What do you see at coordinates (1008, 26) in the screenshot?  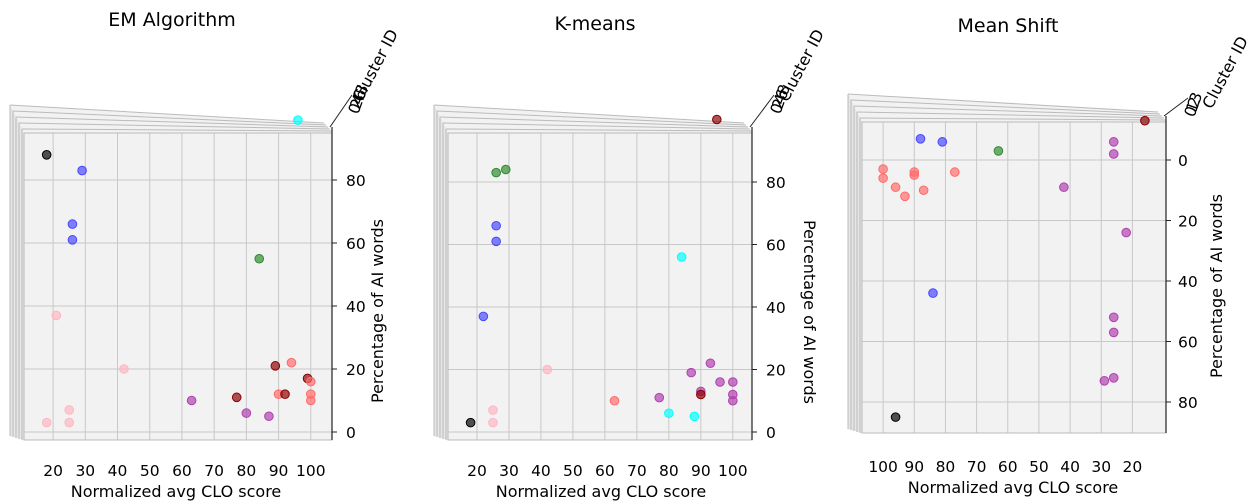 I see `chart-title: Mean Shift` at bounding box center [1008, 26].